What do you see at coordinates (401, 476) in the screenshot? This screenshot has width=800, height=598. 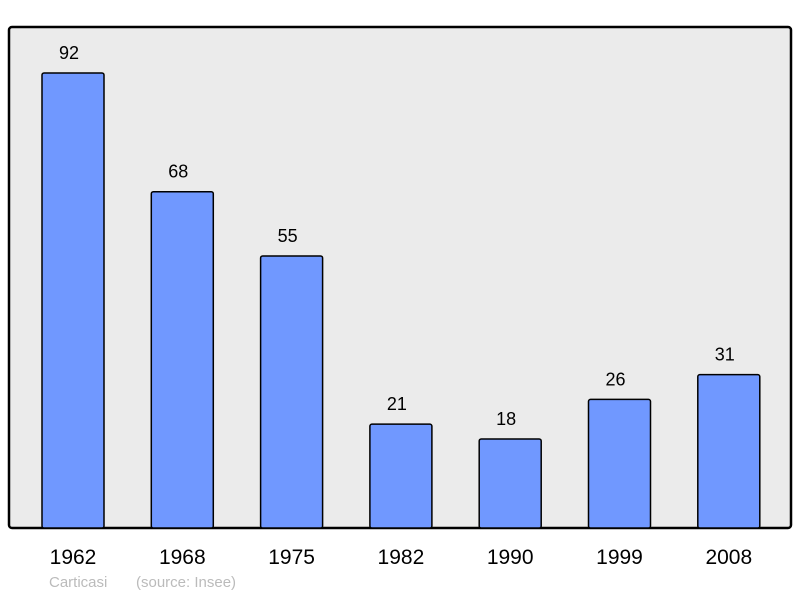 I see `bar-1982` at bounding box center [401, 476].